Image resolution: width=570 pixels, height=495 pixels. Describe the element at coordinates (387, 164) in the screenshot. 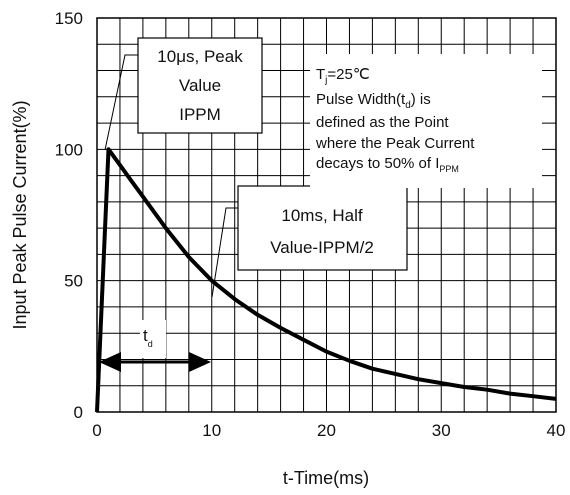

I see `note-line-5: decays to 50% of IPPM` at that location.